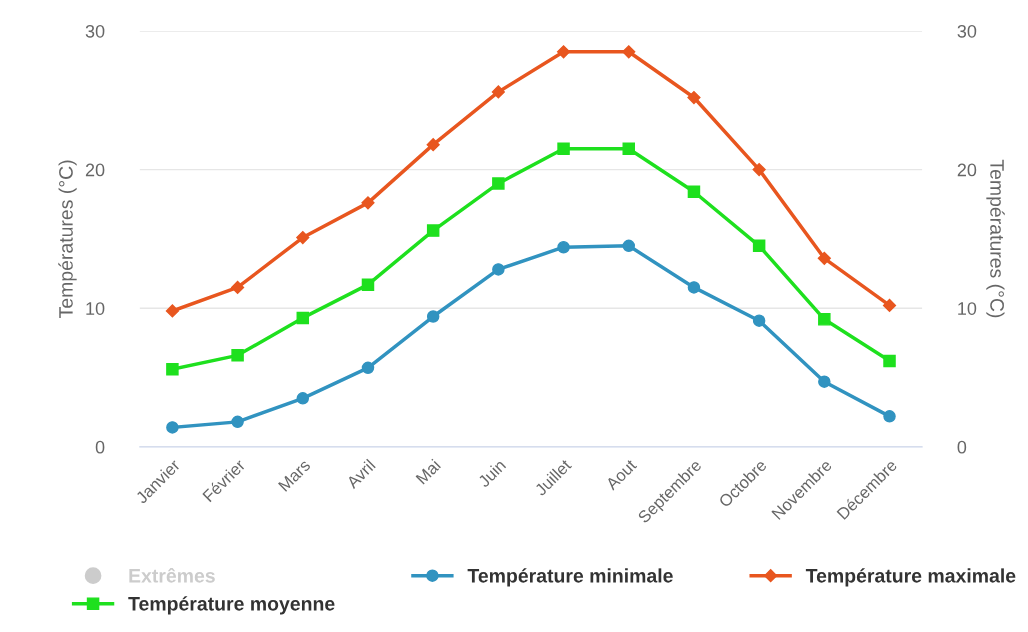  What do you see at coordinates (962, 447) in the screenshot?
I see `y2-tick-label: 0` at bounding box center [962, 447].